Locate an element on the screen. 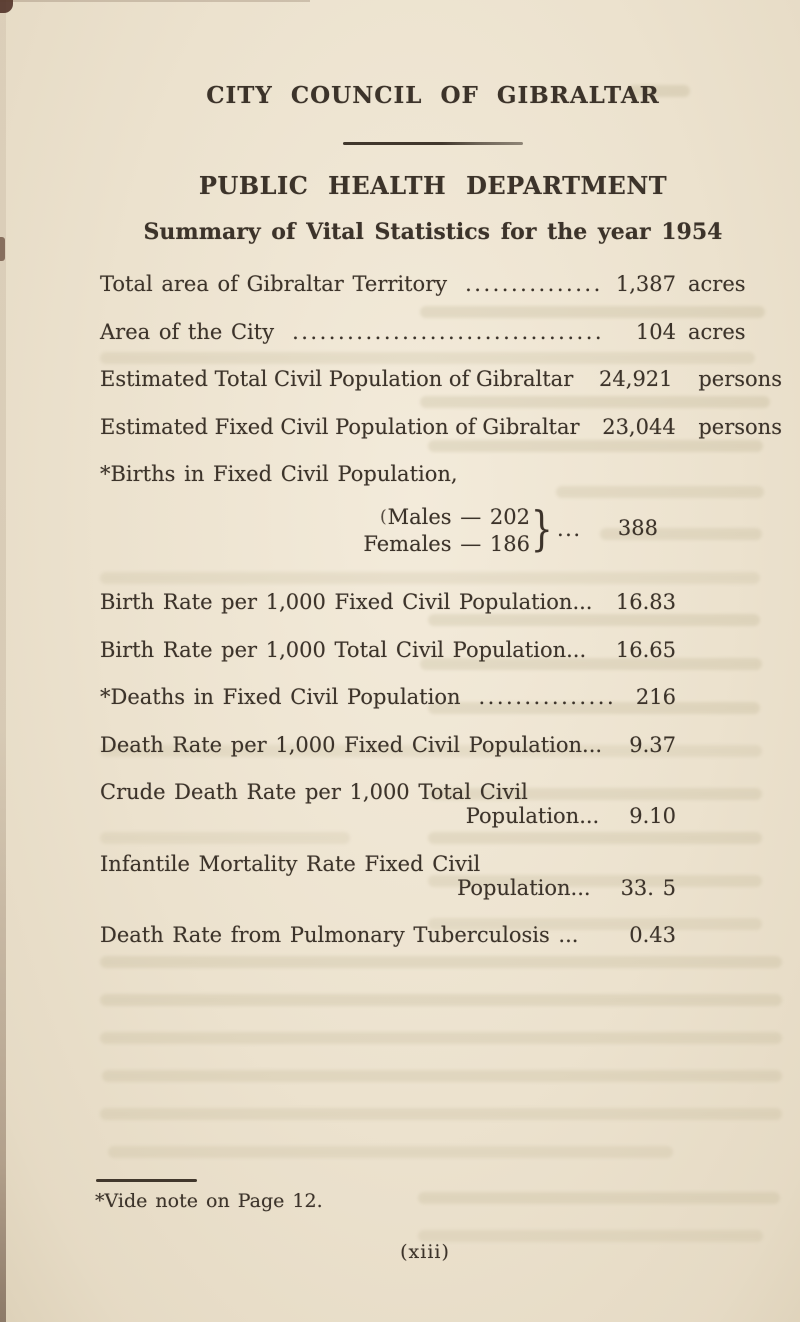  stat-label: Area of the City is located at coordinates (187, 332).